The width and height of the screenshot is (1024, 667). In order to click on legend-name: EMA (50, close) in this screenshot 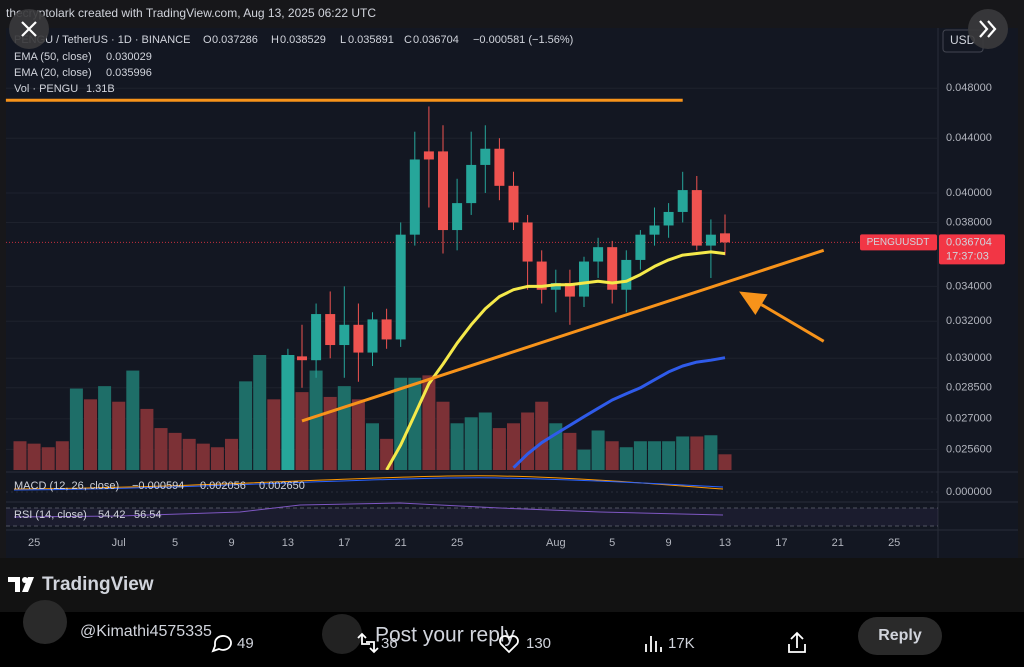, I will do `click(53, 57)`.